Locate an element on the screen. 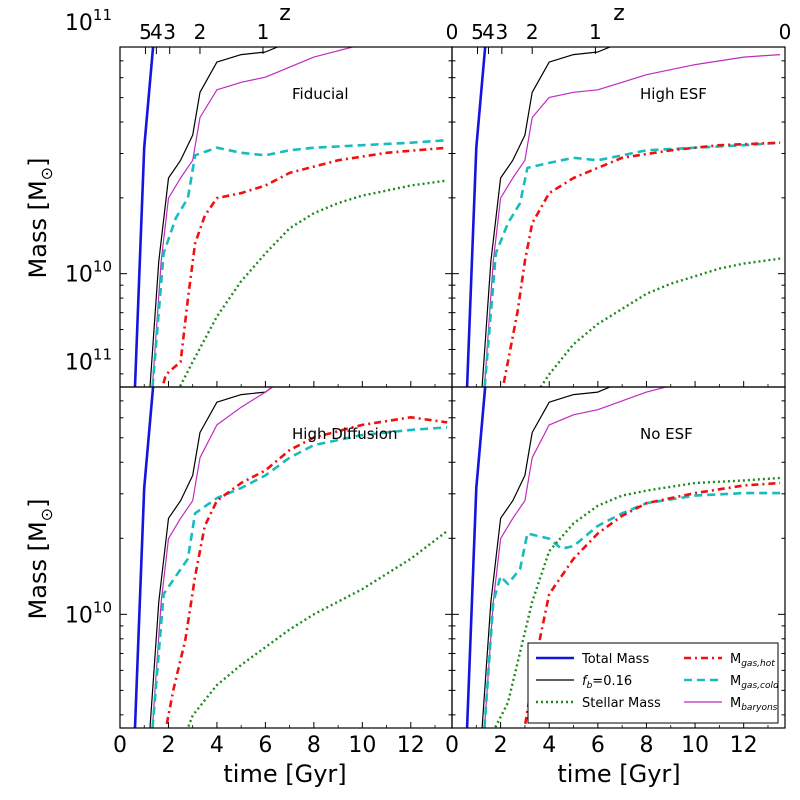 The image size is (800, 800). legend-label-total: Total Mass is located at coordinates (615, 659).